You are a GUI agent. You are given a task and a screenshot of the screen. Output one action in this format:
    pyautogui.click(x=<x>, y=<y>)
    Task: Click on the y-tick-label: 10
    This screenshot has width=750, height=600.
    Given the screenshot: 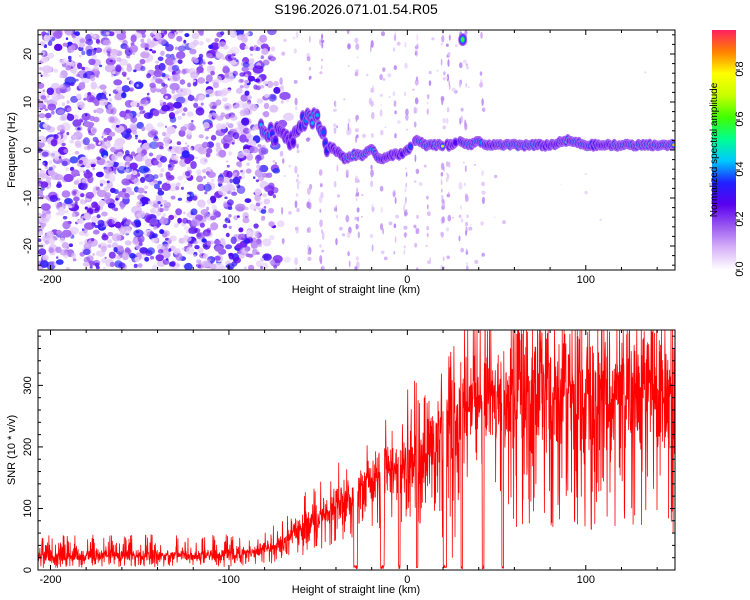 What is the action you would take?
    pyautogui.click(x=28, y=102)
    